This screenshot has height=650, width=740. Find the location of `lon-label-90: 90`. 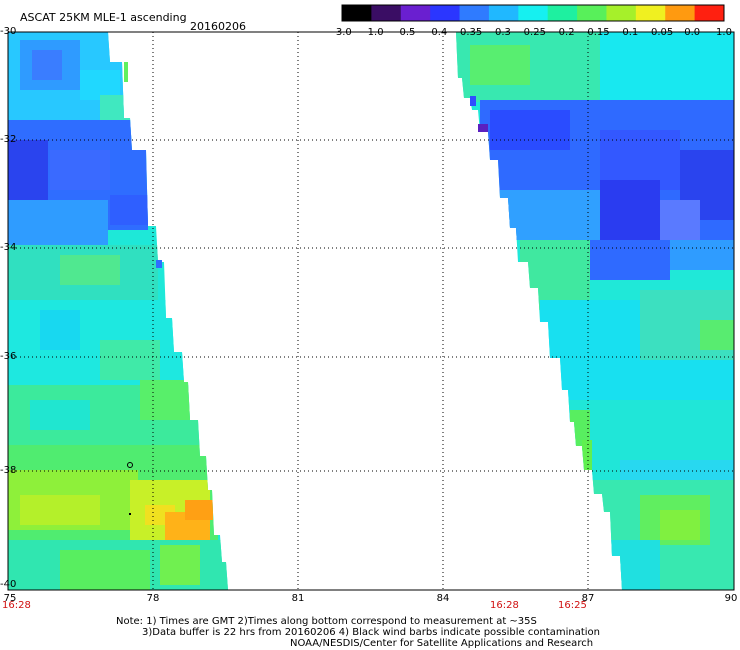

lon-label-90: 90 is located at coordinates (731, 598).